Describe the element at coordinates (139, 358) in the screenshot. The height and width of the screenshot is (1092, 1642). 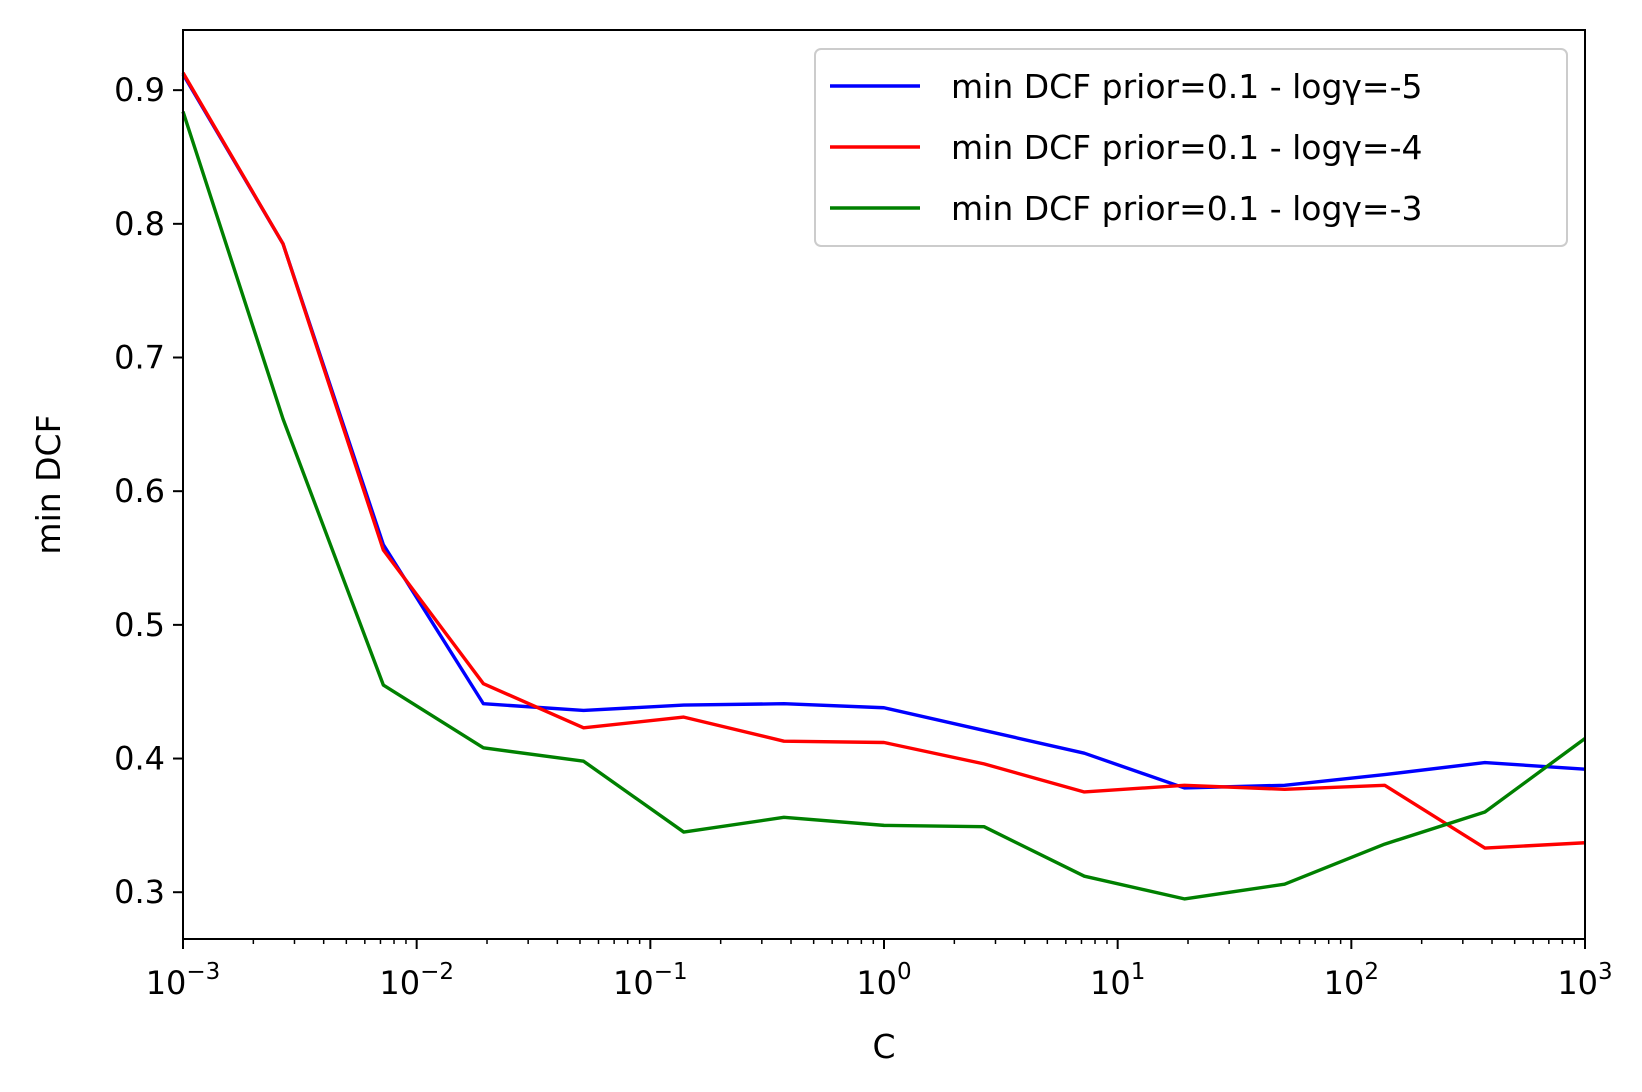
I see `y-tick-label: 0.7` at that location.